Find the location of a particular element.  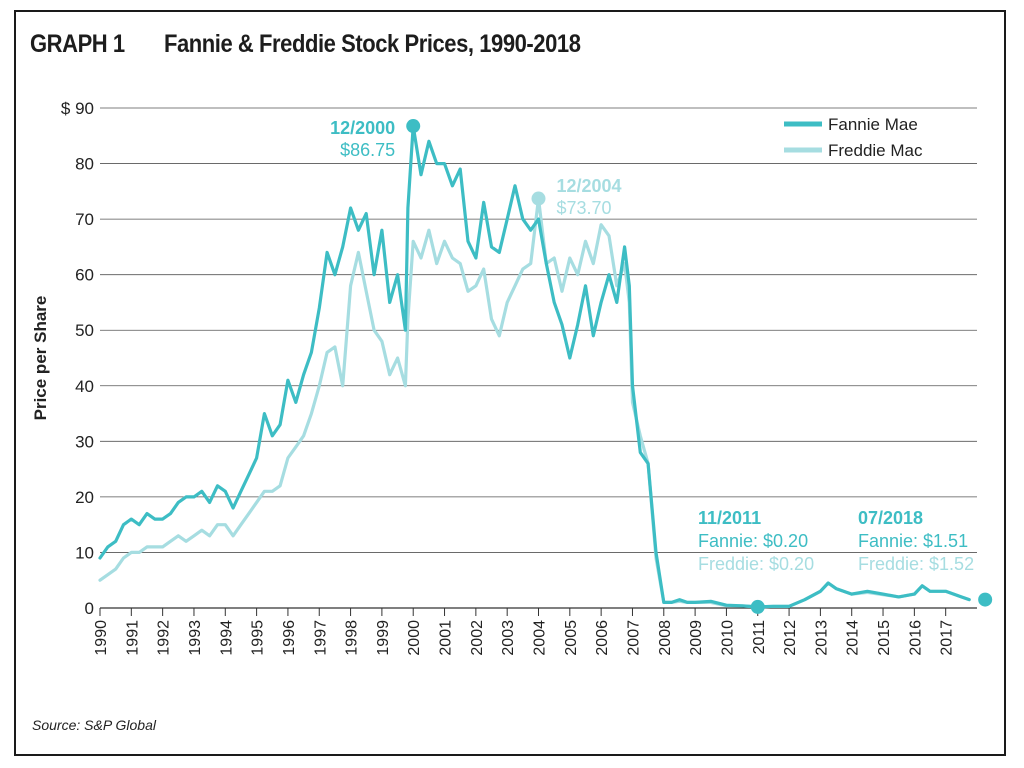

x-tick-label: 2016 is located at coordinates (915, 638).